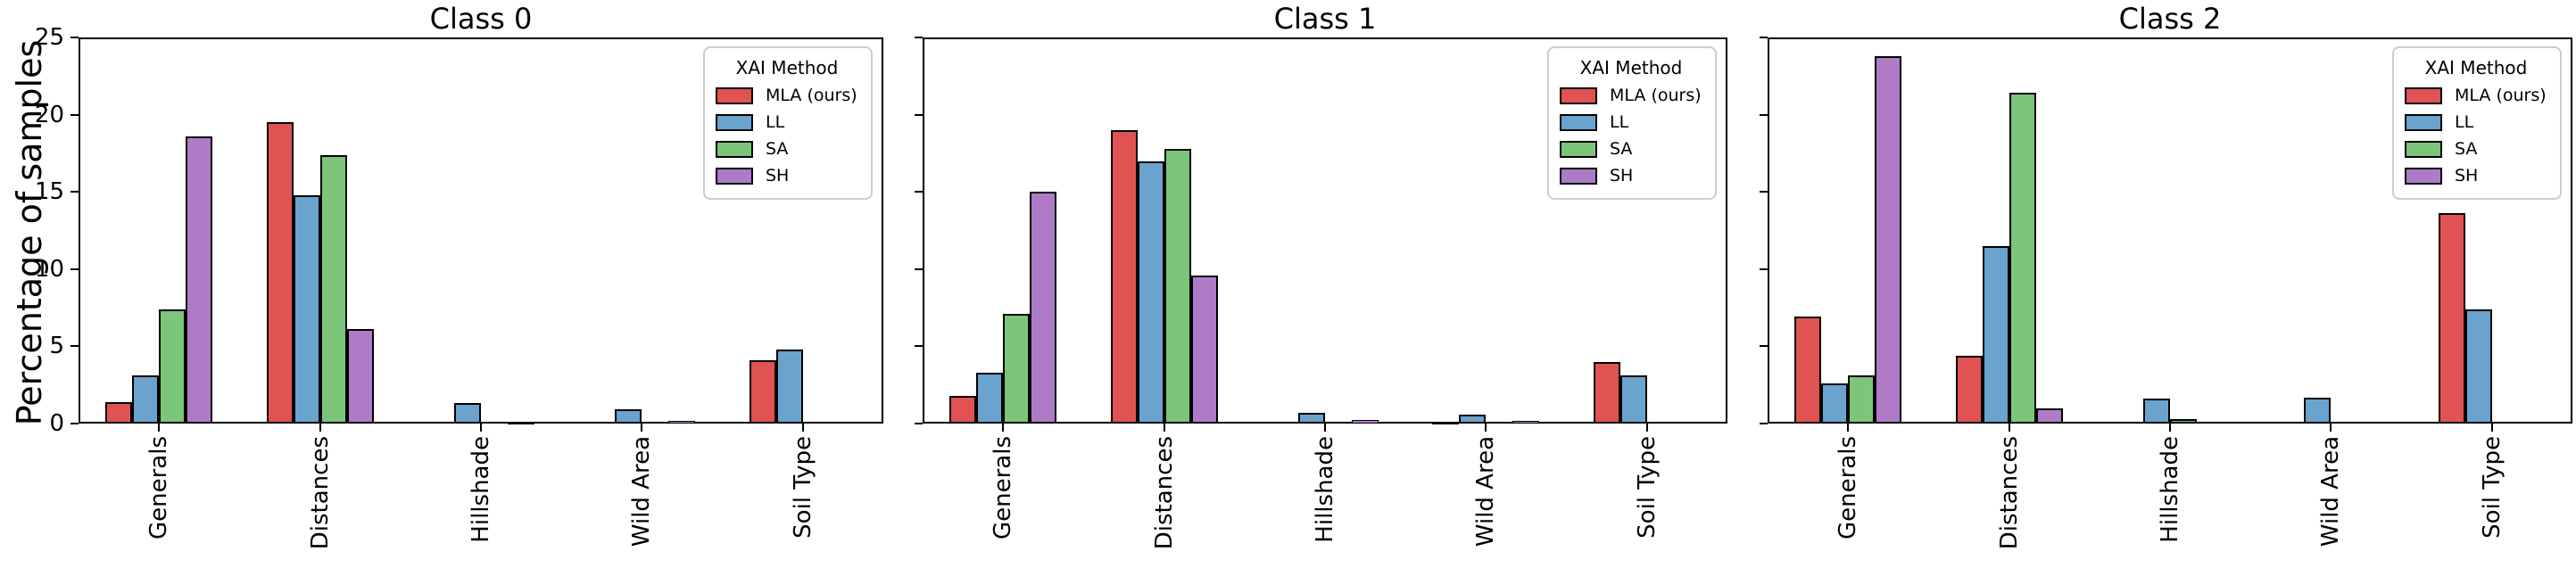  What do you see at coordinates (2170, 19) in the screenshot?
I see `panel-title-class-2: Class 2` at bounding box center [2170, 19].